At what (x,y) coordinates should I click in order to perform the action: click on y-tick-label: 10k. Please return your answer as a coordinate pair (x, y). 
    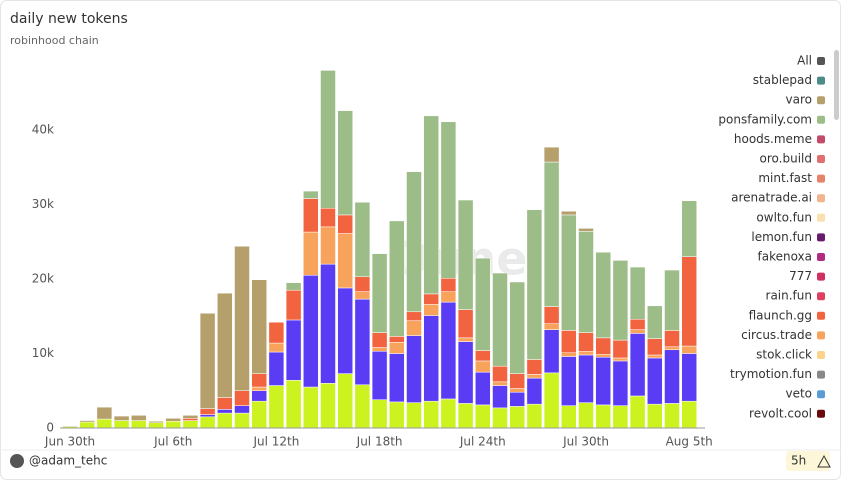
    Looking at the image, I should click on (43, 353).